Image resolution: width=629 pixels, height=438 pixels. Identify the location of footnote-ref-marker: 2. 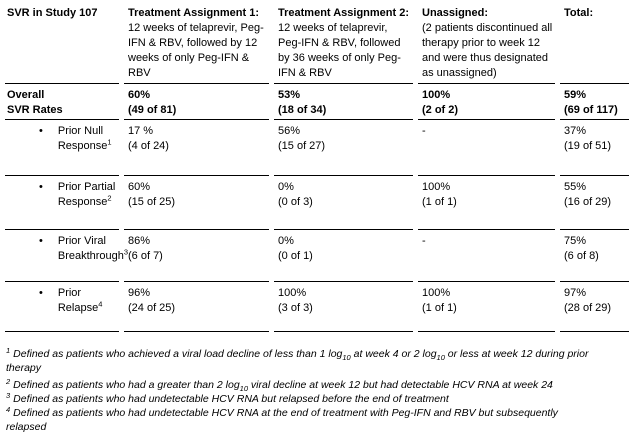
(109, 198).